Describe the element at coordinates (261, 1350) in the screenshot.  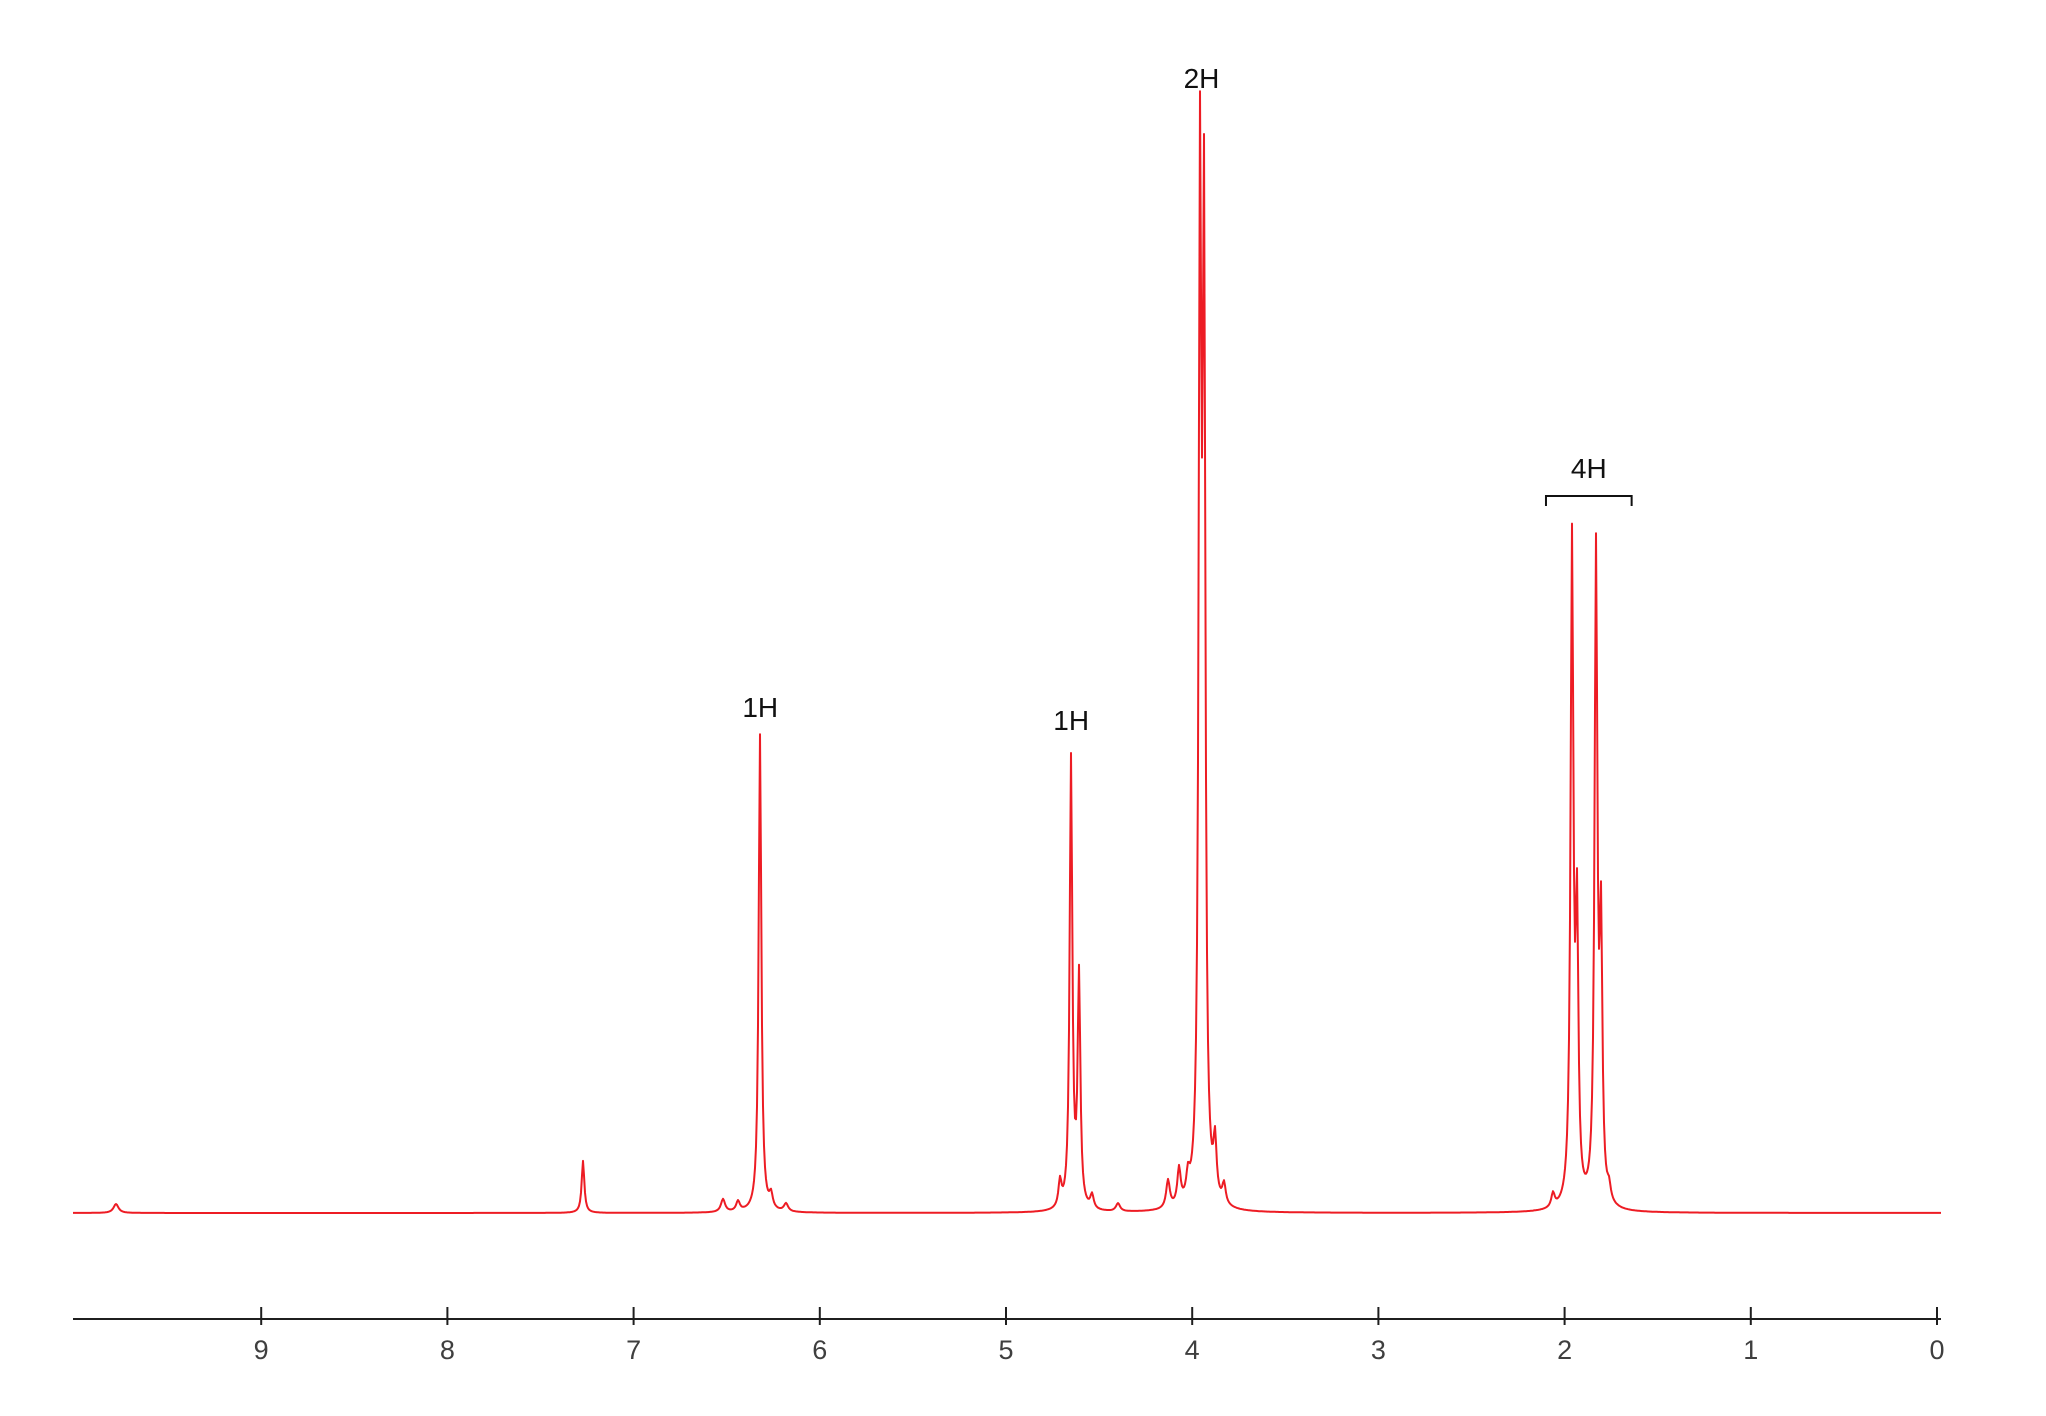
I see `x-axis-tick-label: 9` at that location.